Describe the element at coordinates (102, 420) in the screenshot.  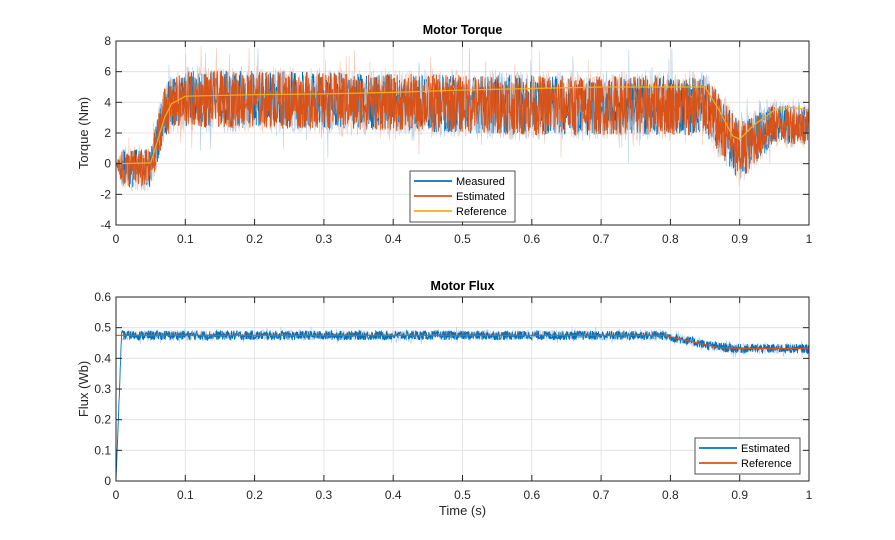
I see `y-tick-label: 0.2` at that location.